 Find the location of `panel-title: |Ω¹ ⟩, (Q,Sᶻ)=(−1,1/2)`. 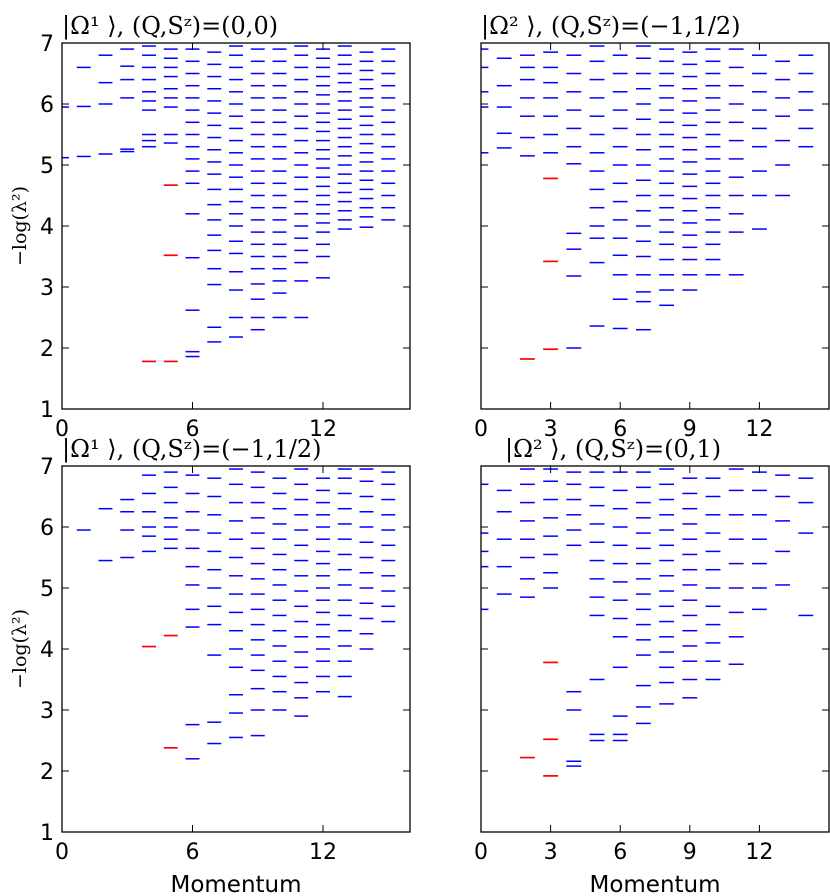

panel-title: |Ω¹ ⟩, (Q,Sᶻ)=(−1,1/2) is located at coordinates (192, 449).